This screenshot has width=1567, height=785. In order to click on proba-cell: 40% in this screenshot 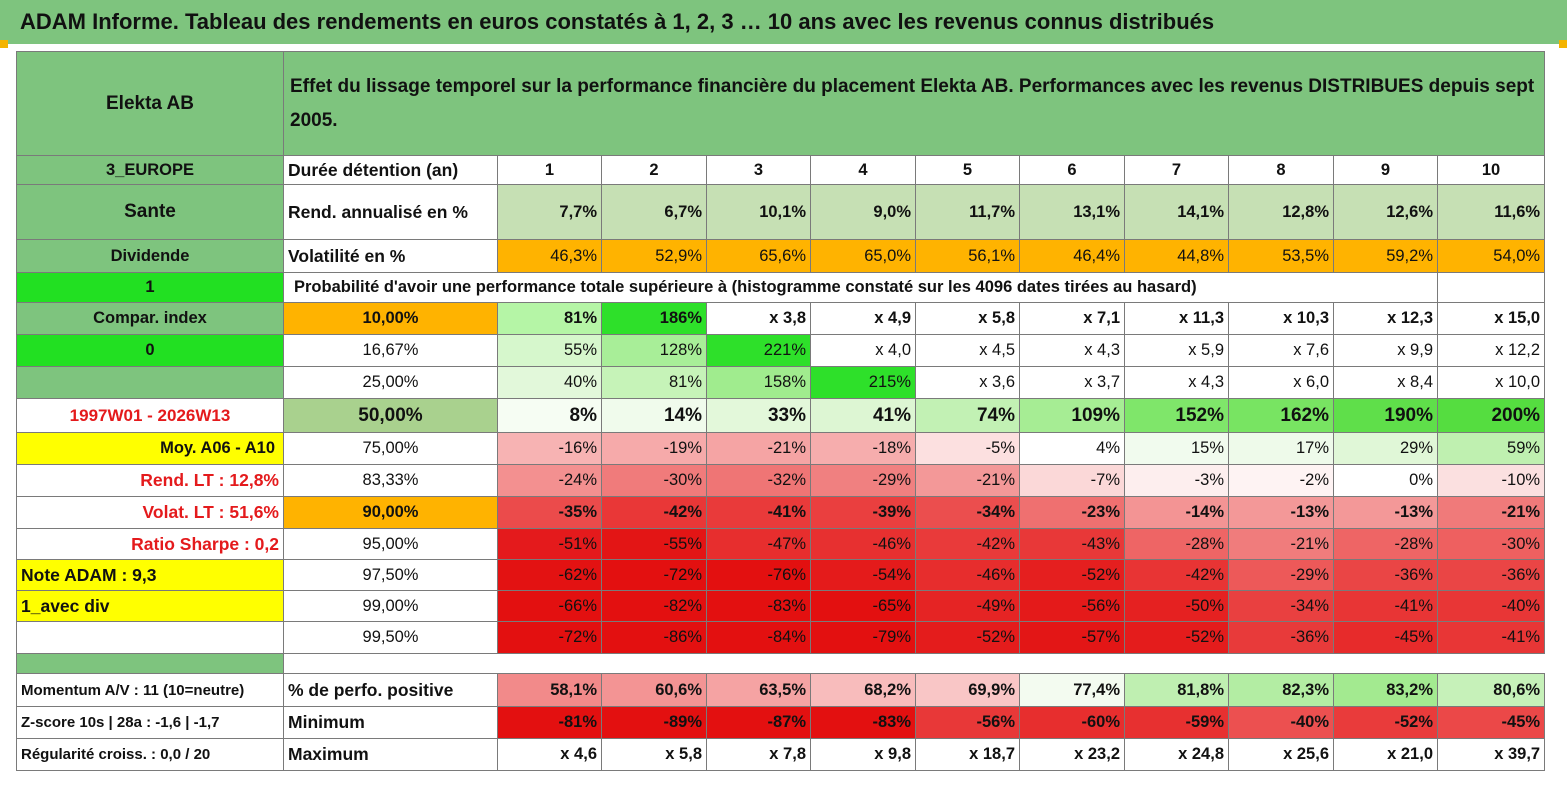, I will do `click(549, 382)`.